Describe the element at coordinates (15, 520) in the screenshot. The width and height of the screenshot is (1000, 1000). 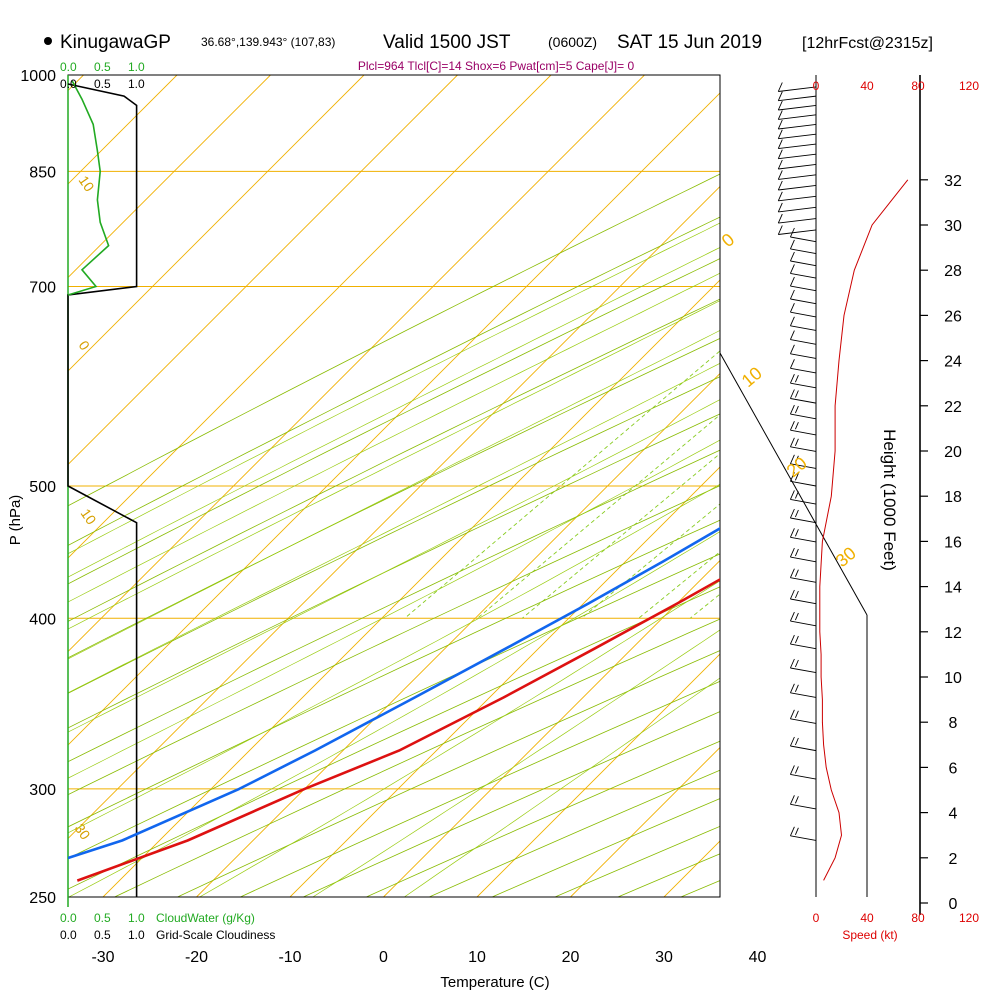
I see `y-axis-title: P (hPa)` at that location.